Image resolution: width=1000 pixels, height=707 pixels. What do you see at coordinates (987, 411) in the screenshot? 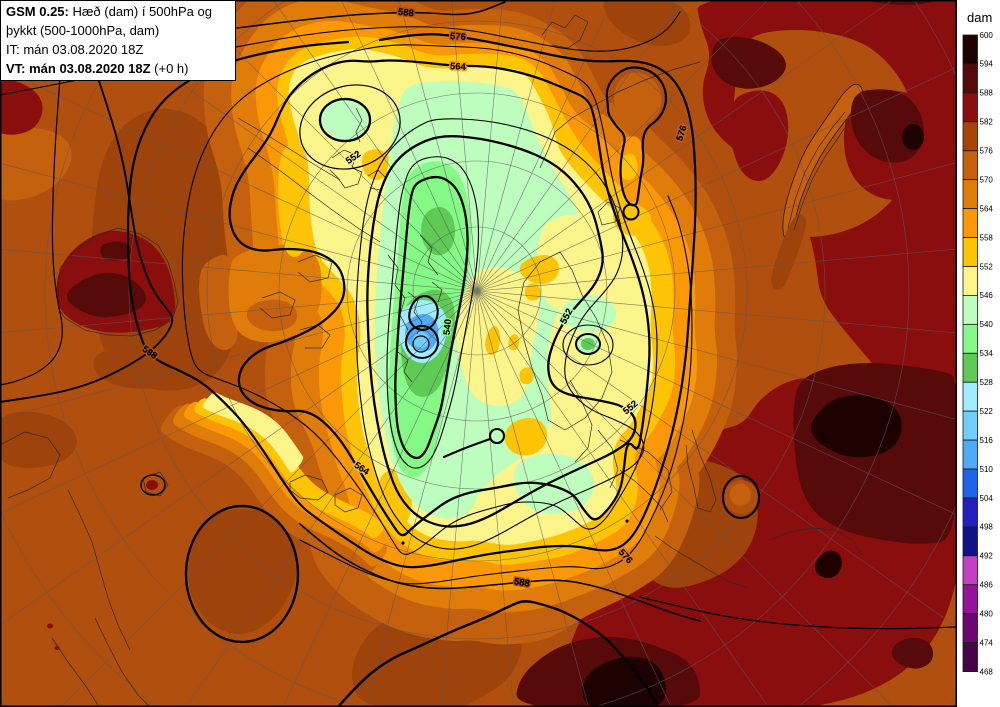
I see `svg-text: 522` at bounding box center [987, 411].